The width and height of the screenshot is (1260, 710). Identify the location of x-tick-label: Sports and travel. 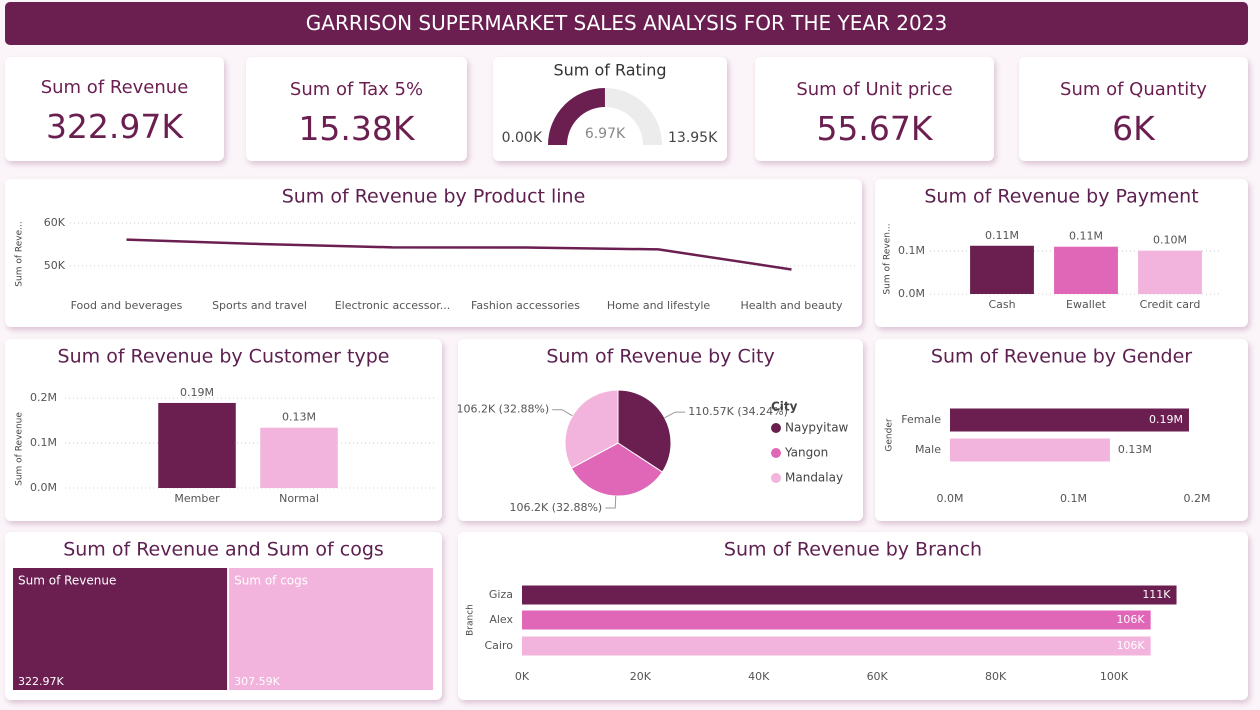
(259, 305).